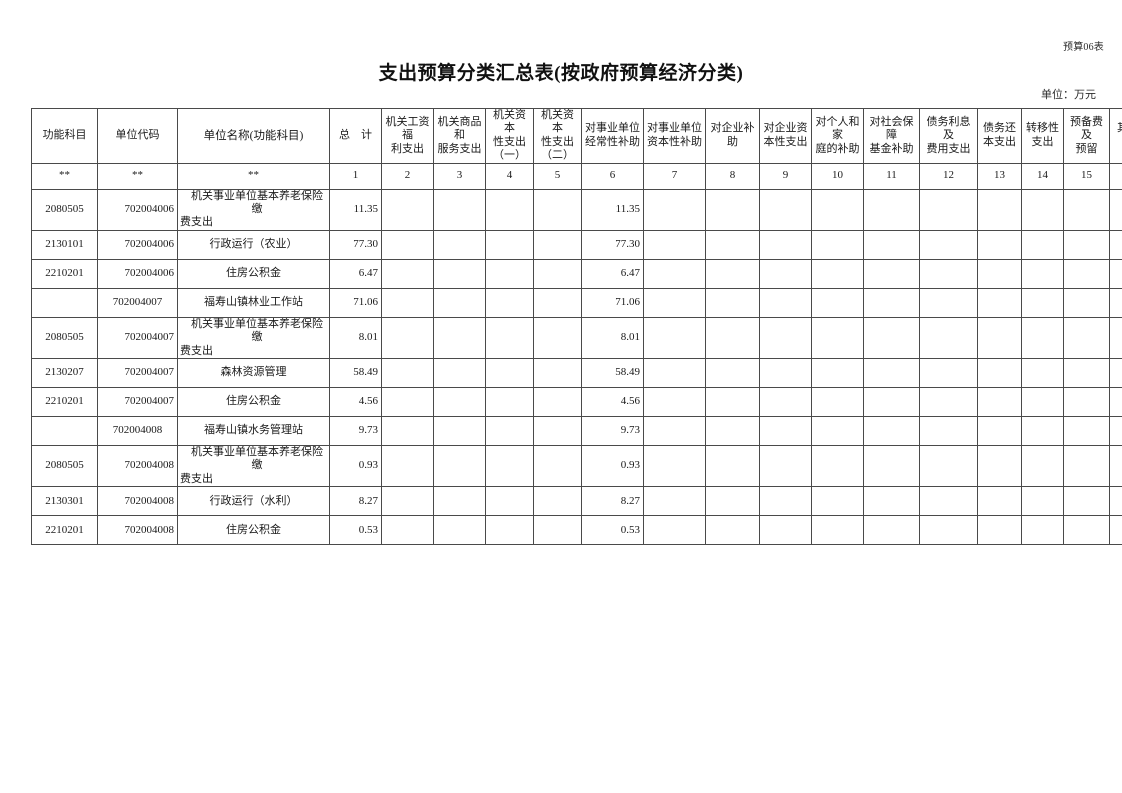 This screenshot has height=793, width=1122. What do you see at coordinates (612, 373) in the screenshot?
I see `cell-c6: 58.49` at bounding box center [612, 373].